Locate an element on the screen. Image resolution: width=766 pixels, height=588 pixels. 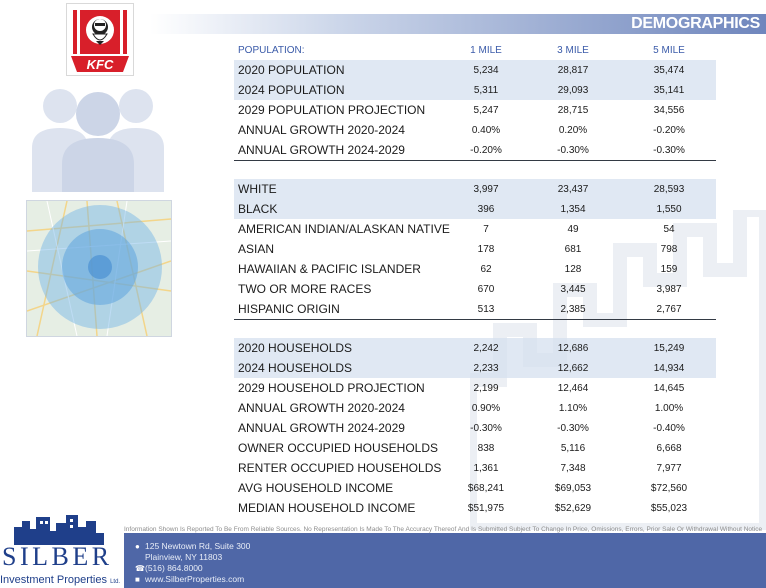
row-label: 2029 POPULATION PROJECTION is located at coordinates (332, 110).